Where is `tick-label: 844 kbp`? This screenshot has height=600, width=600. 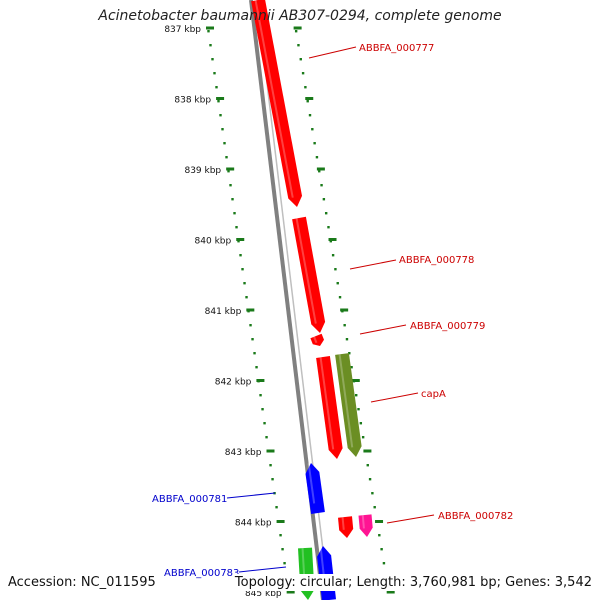
tick-label: 844 kbp is located at coordinates (253, 524).